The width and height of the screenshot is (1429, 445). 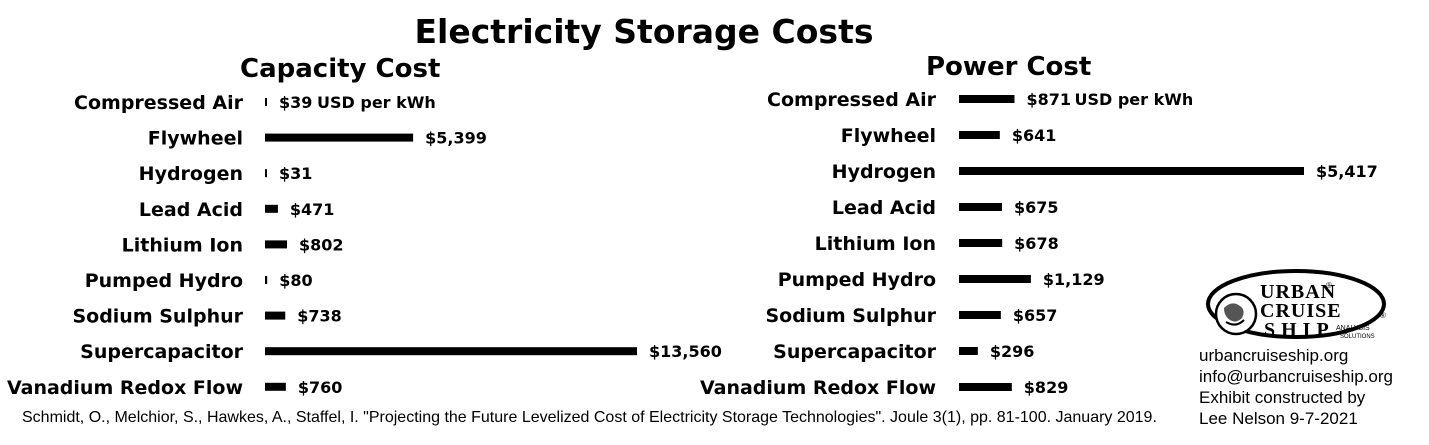 What do you see at coordinates (320, 387) in the screenshot?
I see `capacity-value-label-vanadium-redox-flow: $760` at bounding box center [320, 387].